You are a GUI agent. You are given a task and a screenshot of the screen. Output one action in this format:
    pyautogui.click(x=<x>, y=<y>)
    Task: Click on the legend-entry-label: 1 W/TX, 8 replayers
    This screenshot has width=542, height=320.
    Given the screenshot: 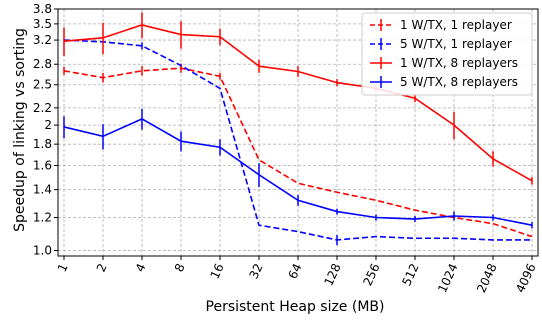 What is the action you would take?
    pyautogui.click(x=459, y=63)
    